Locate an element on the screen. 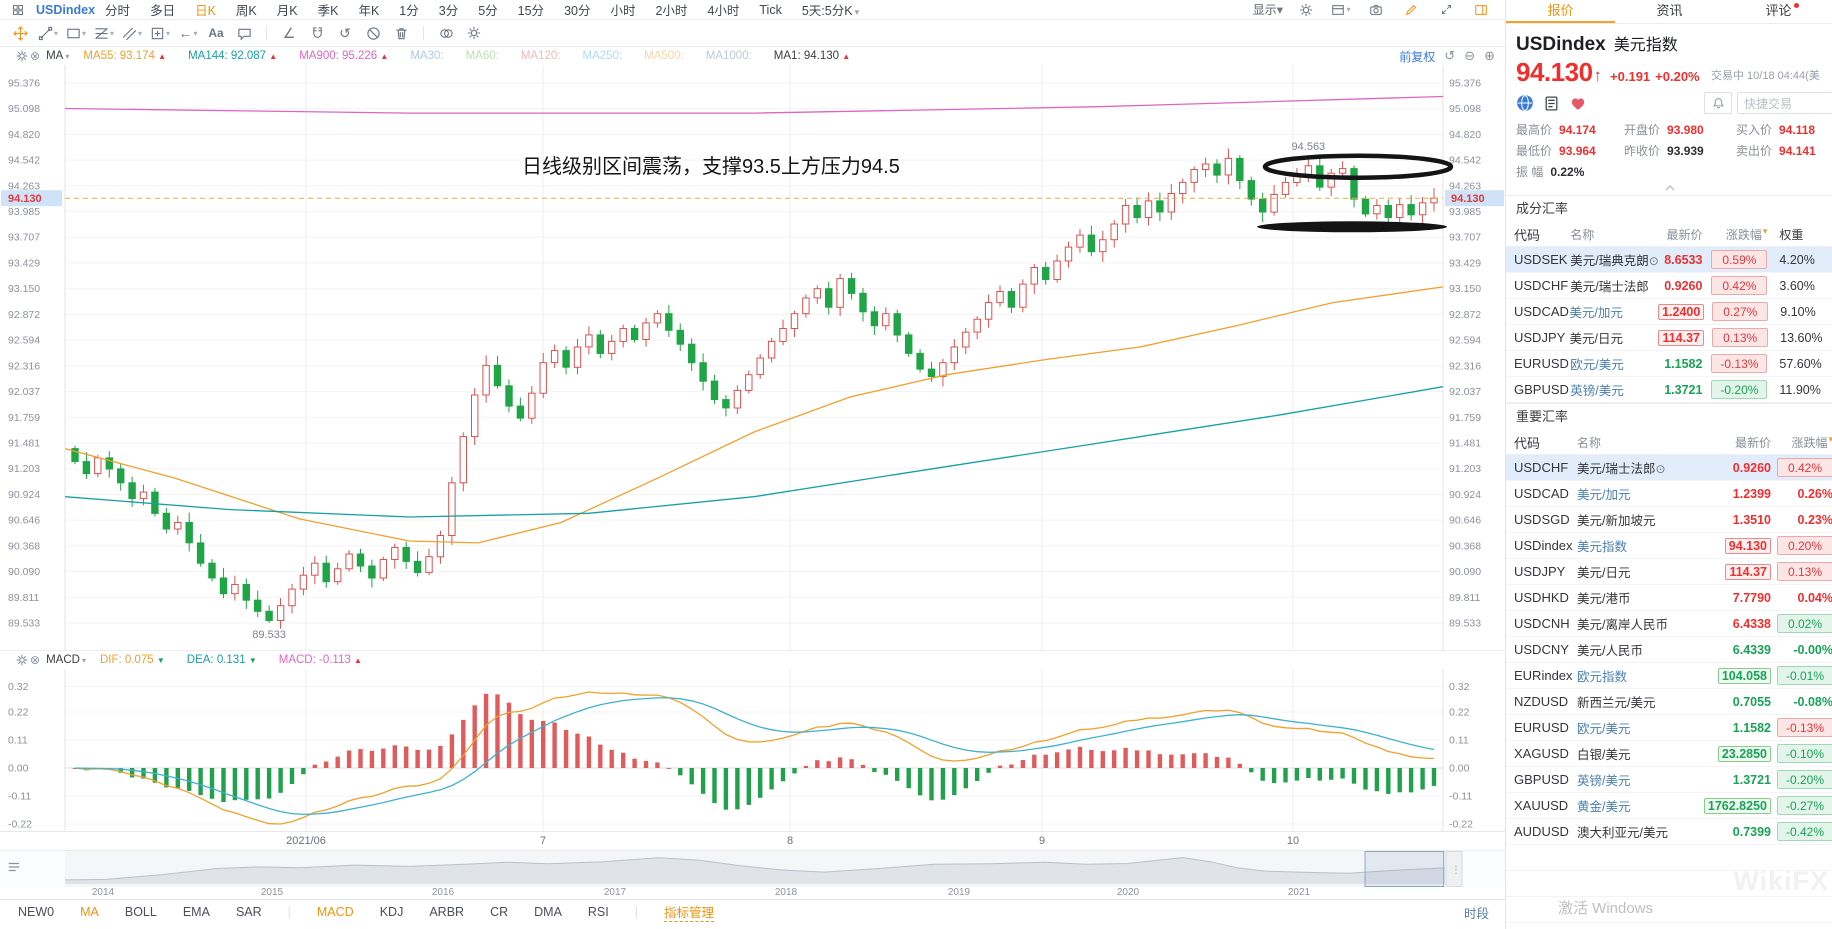 The image size is (1832, 929). rate-row-GBPUSD: GBPUSD 英镑/美元 1.3721 -0.20% 11.90% is located at coordinates (1669, 390).